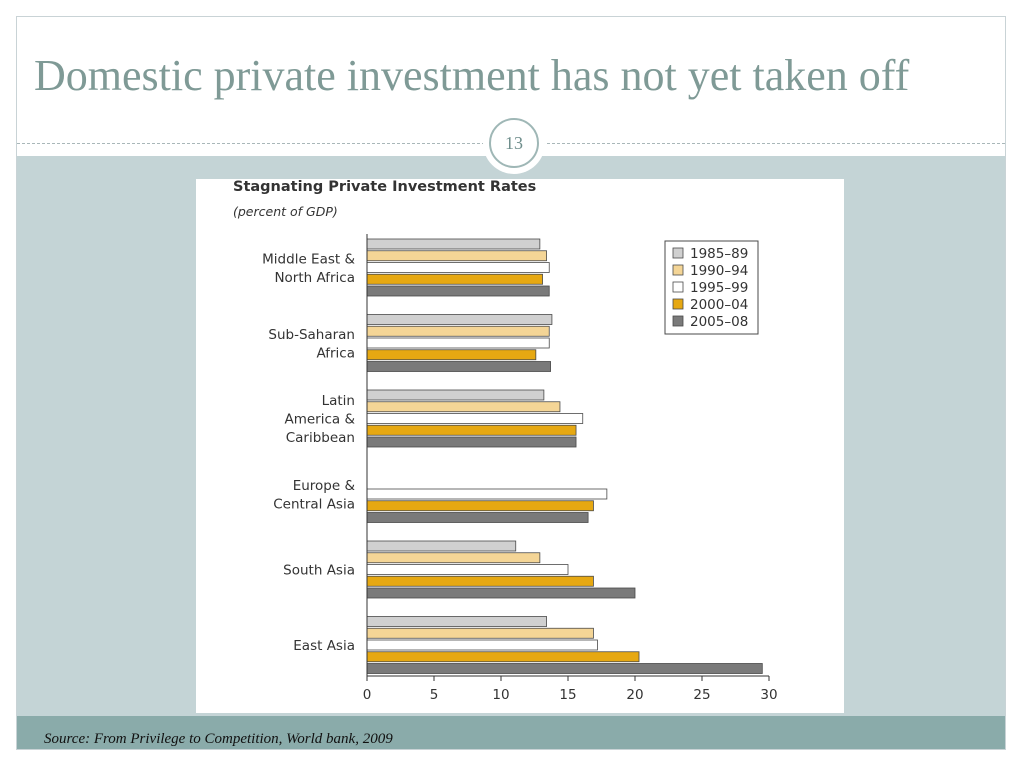 The image size is (1024, 768). Describe the element at coordinates (434, 695) in the screenshot. I see `x-tick-label: 5` at that location.